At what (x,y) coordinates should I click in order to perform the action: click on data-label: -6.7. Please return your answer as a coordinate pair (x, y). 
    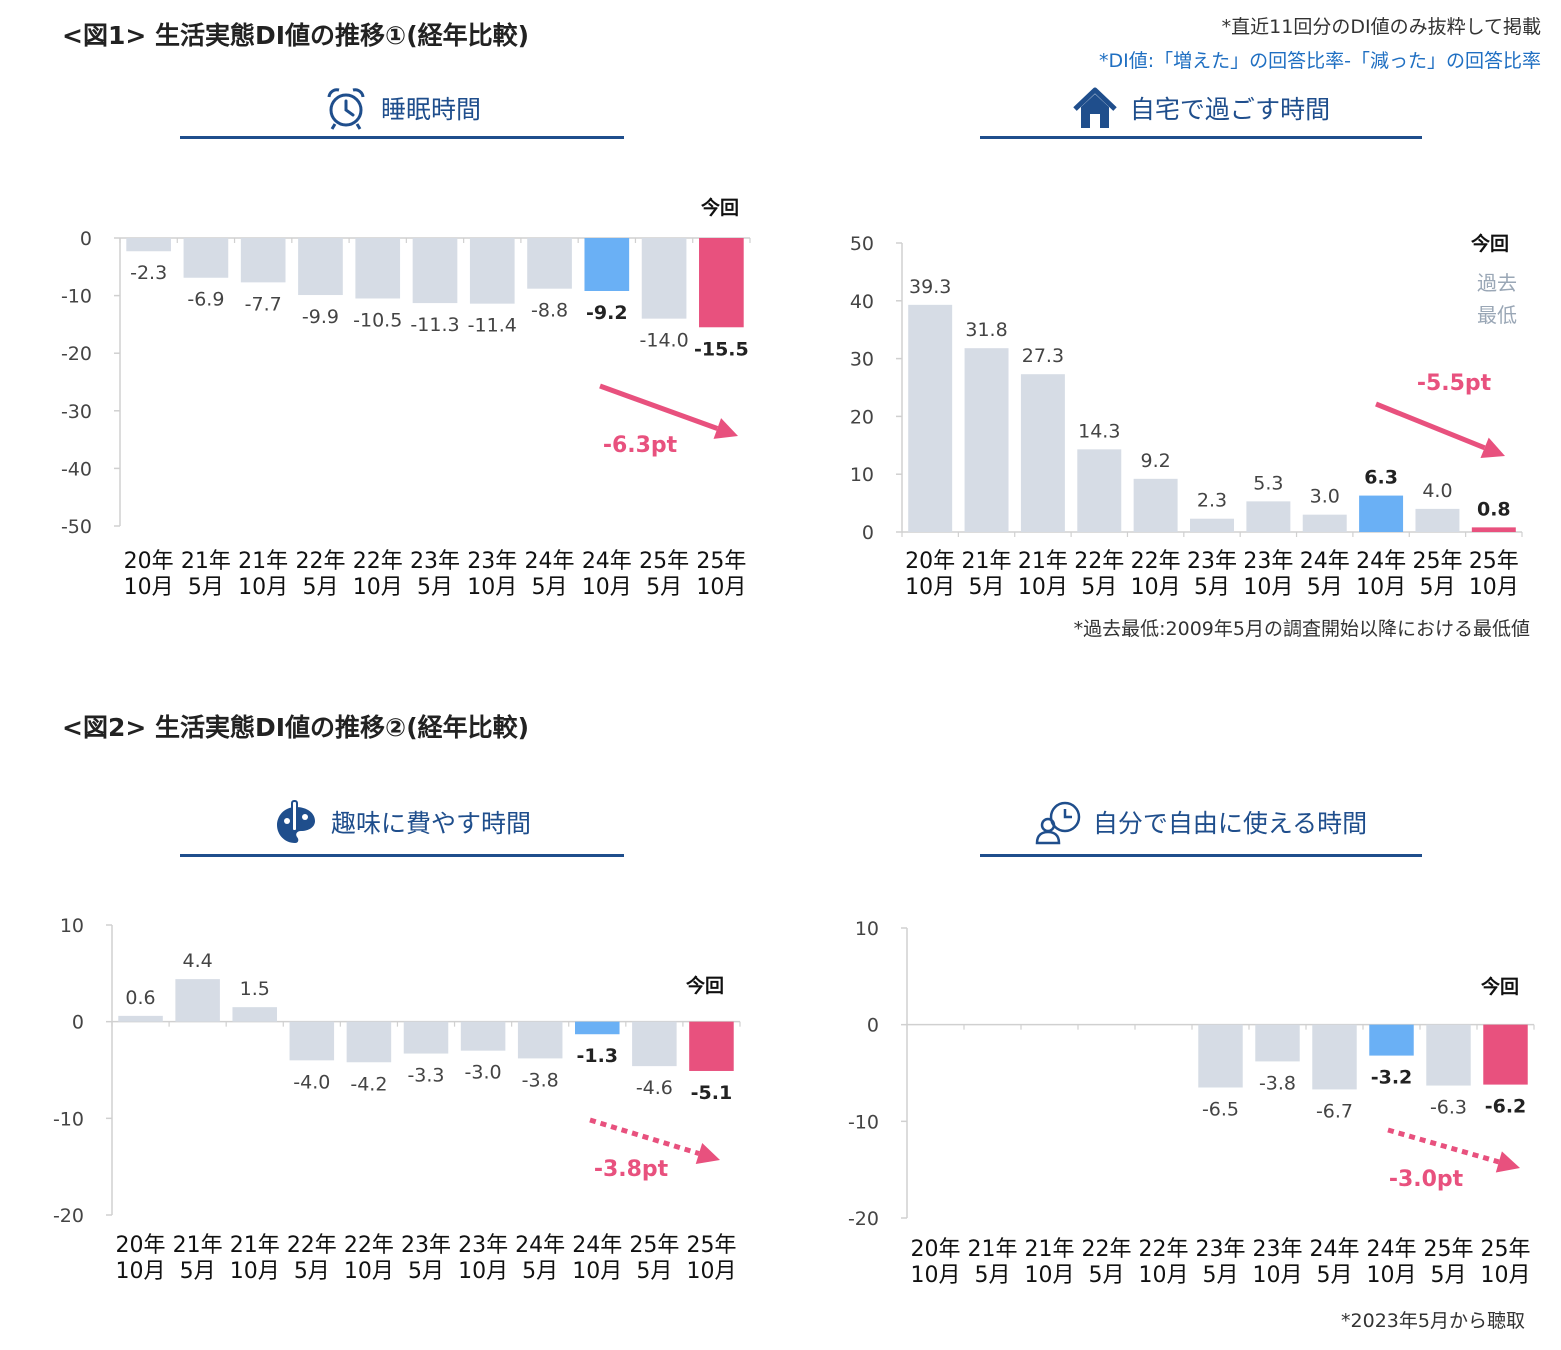
    Looking at the image, I should click on (1334, 1111).